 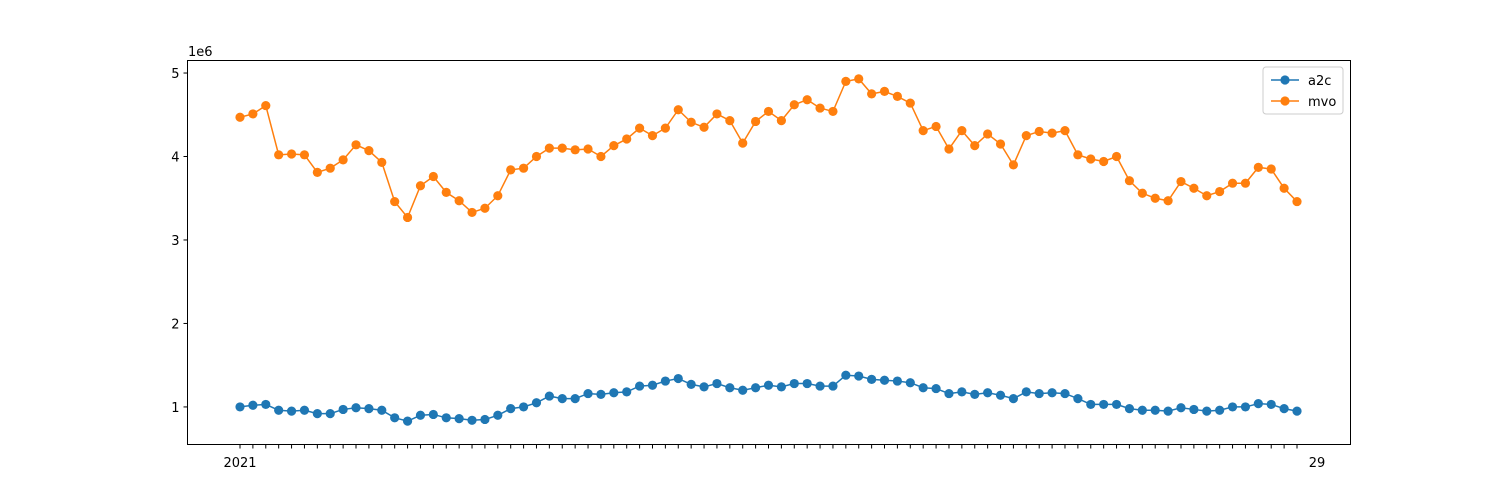 What do you see at coordinates (1319, 81) in the screenshot?
I see `legend-label-a2c: a2c` at bounding box center [1319, 81].